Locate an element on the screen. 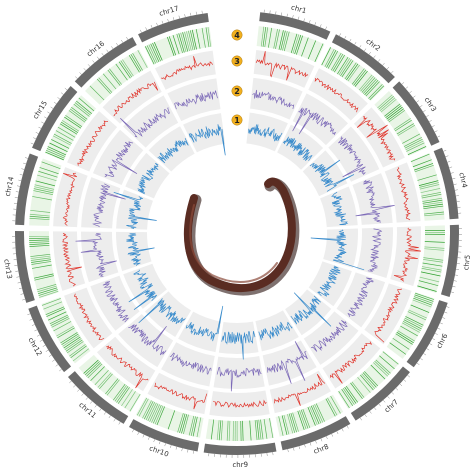  track2-line-chr4 is located at coordinates (375, 201).